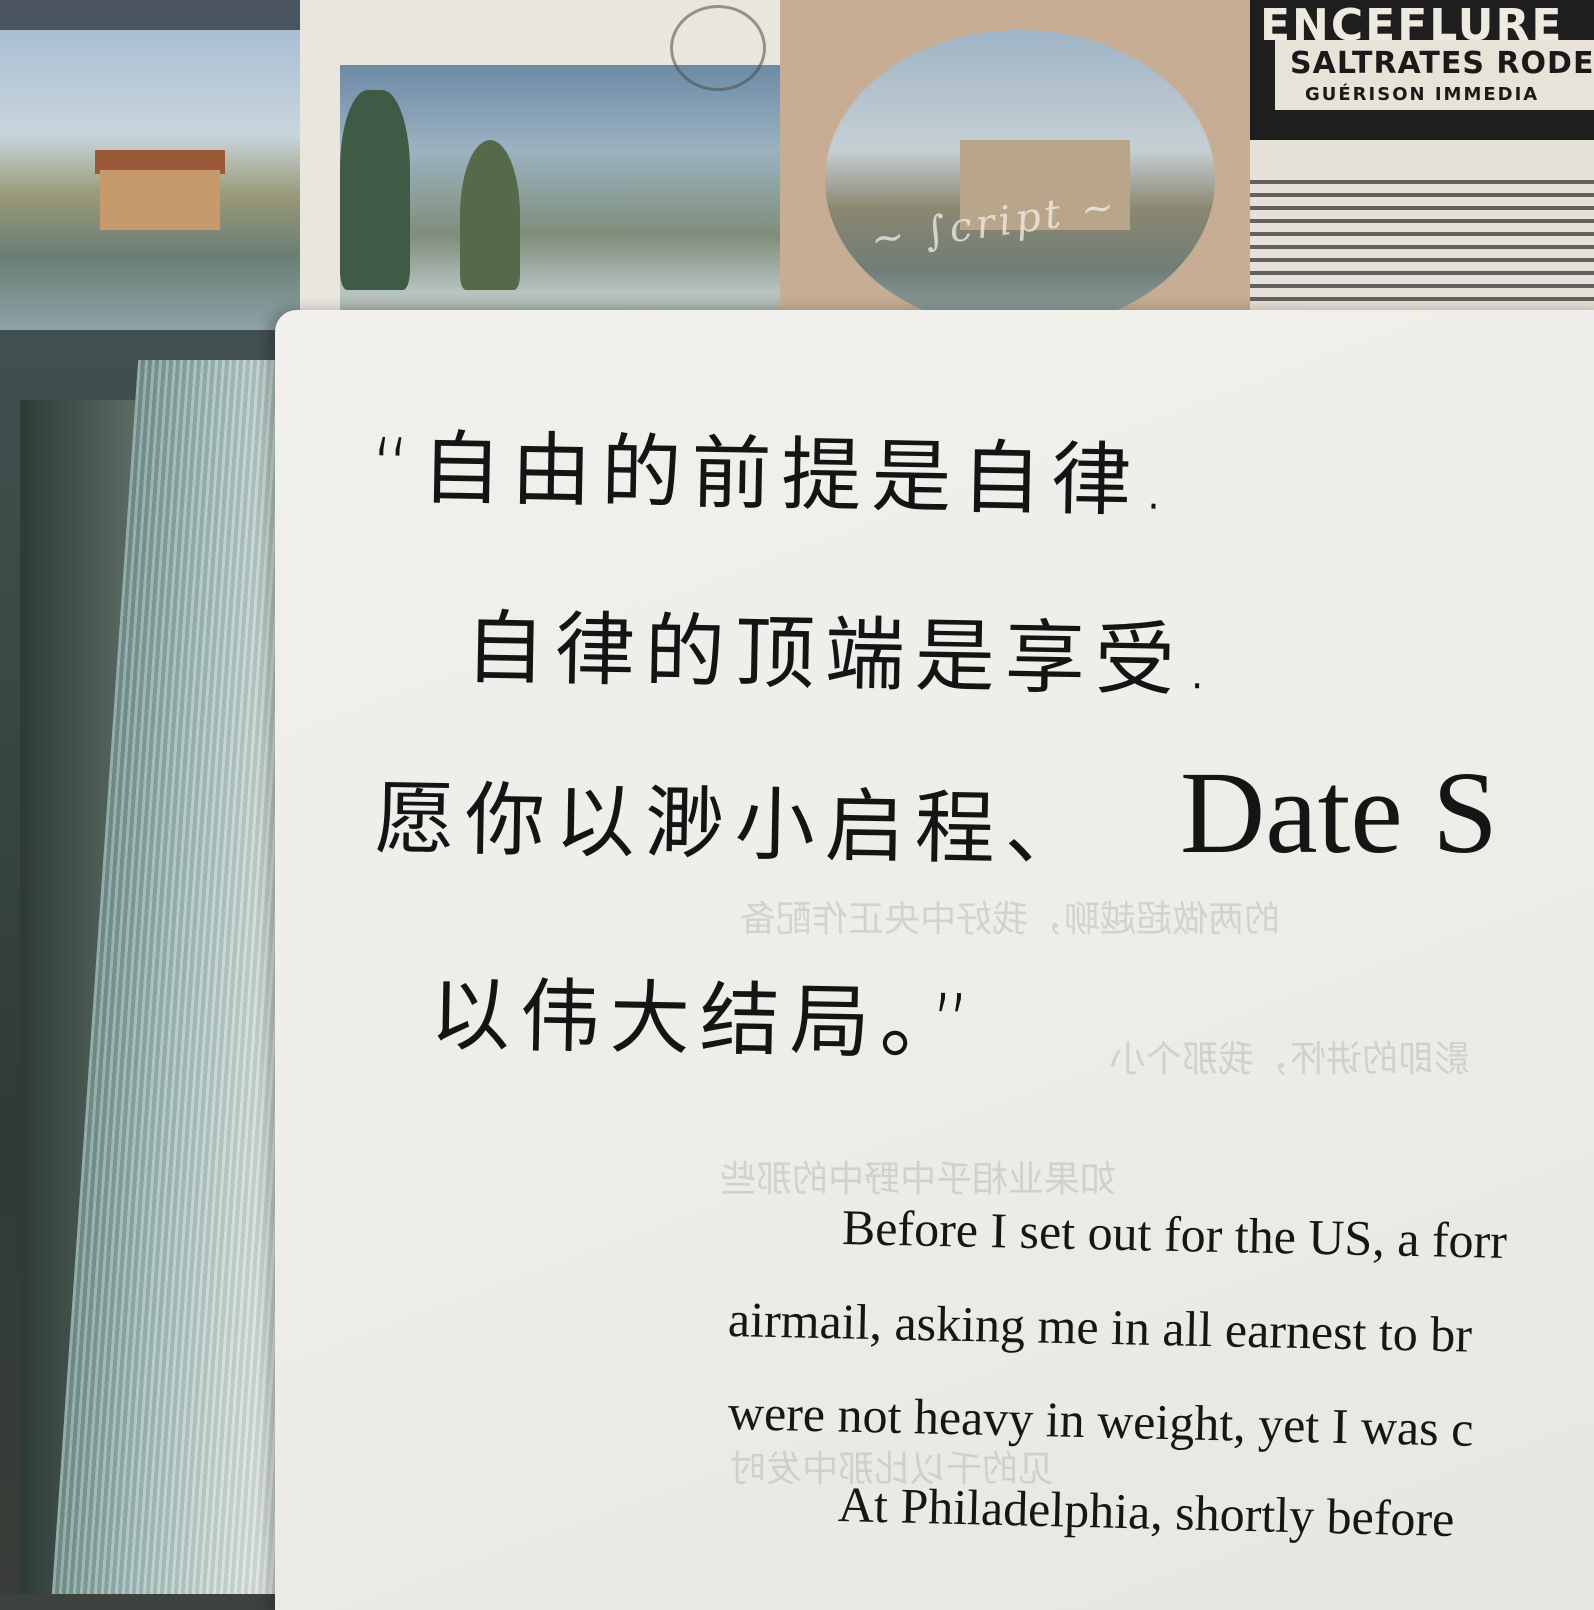 The height and width of the screenshot is (1610, 1594). Describe the element at coordinates (560, 207) in the screenshot. I see `stamp-river-picture` at that location.